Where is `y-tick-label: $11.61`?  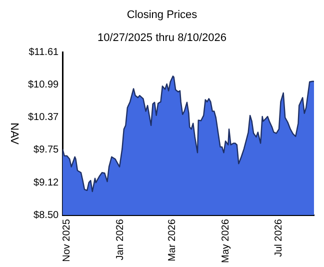 y-tick-label: $11.61 is located at coordinates (44, 52).